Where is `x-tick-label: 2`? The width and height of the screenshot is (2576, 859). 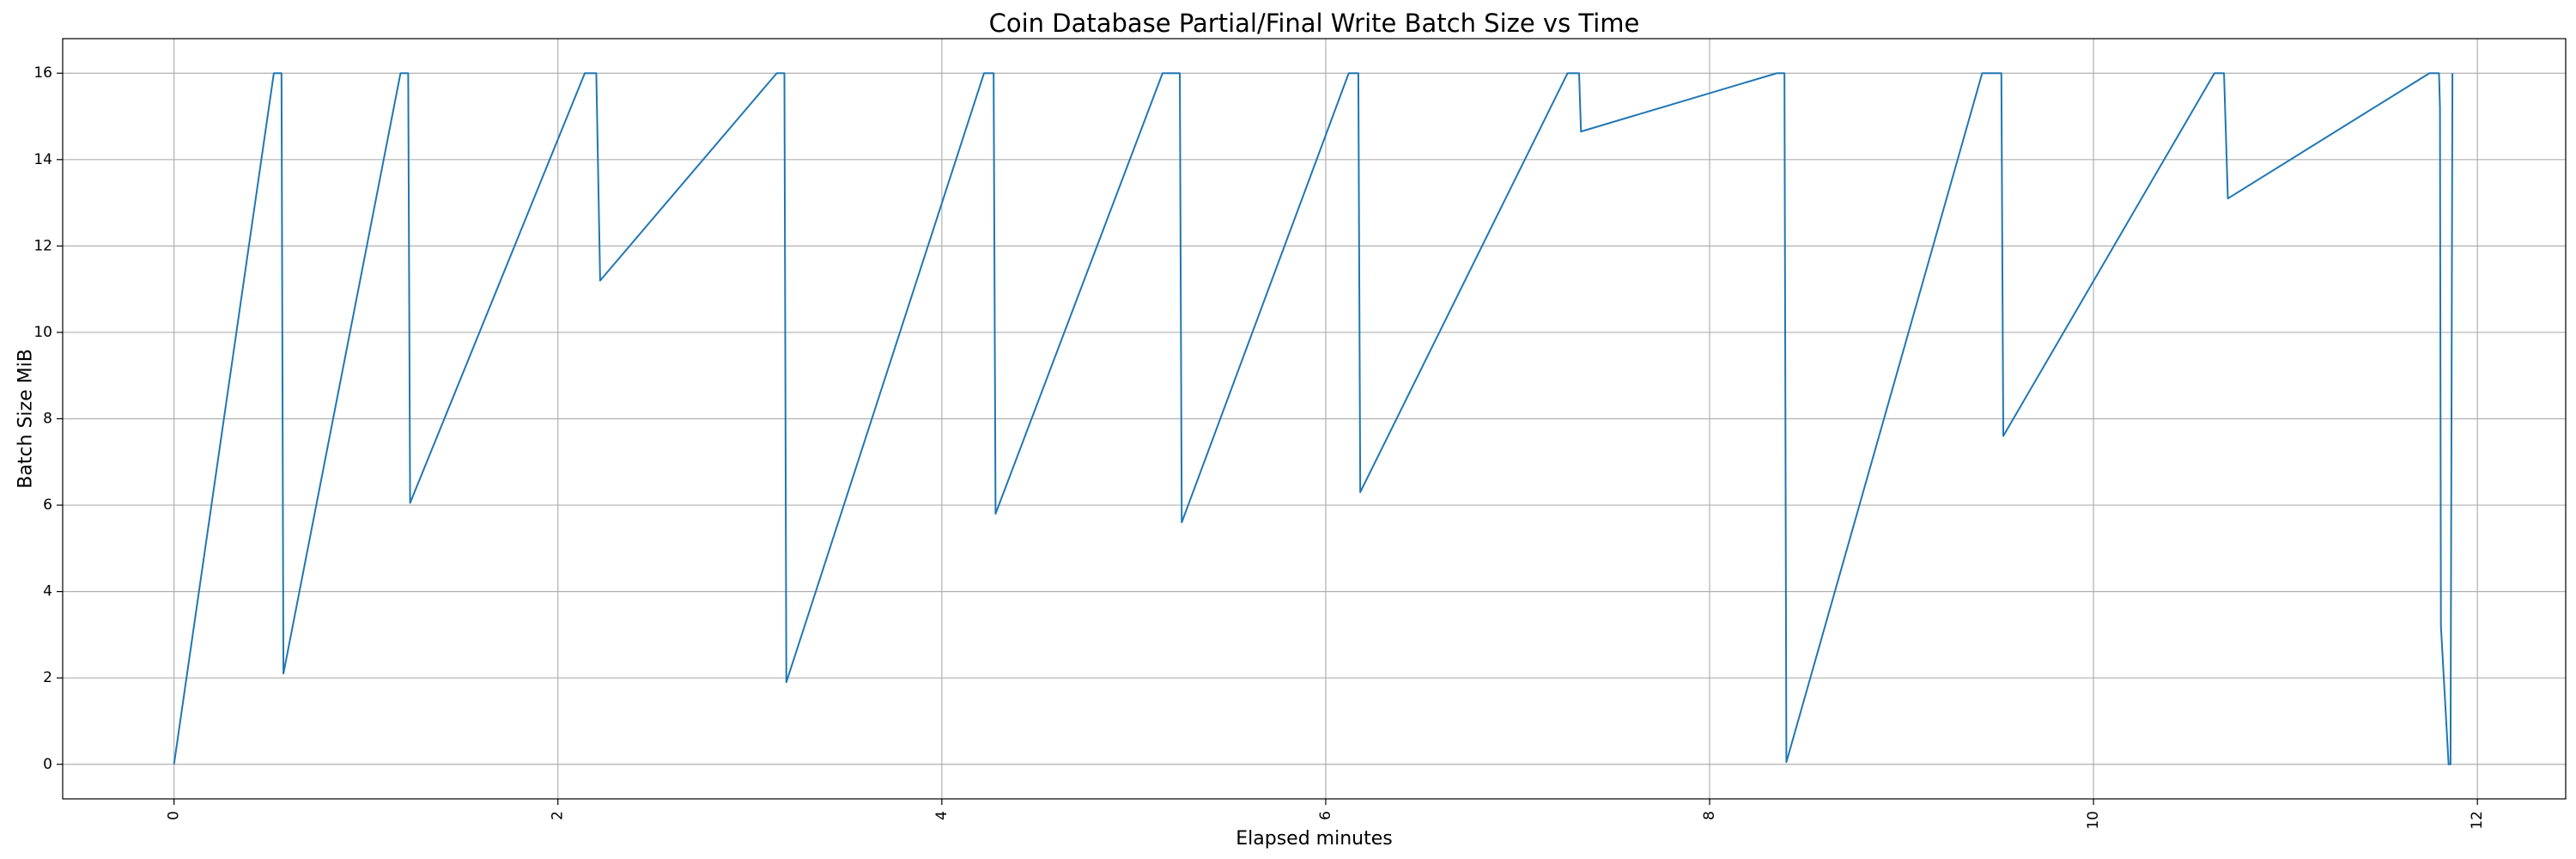
x-tick-label: 2 is located at coordinates (558, 816).